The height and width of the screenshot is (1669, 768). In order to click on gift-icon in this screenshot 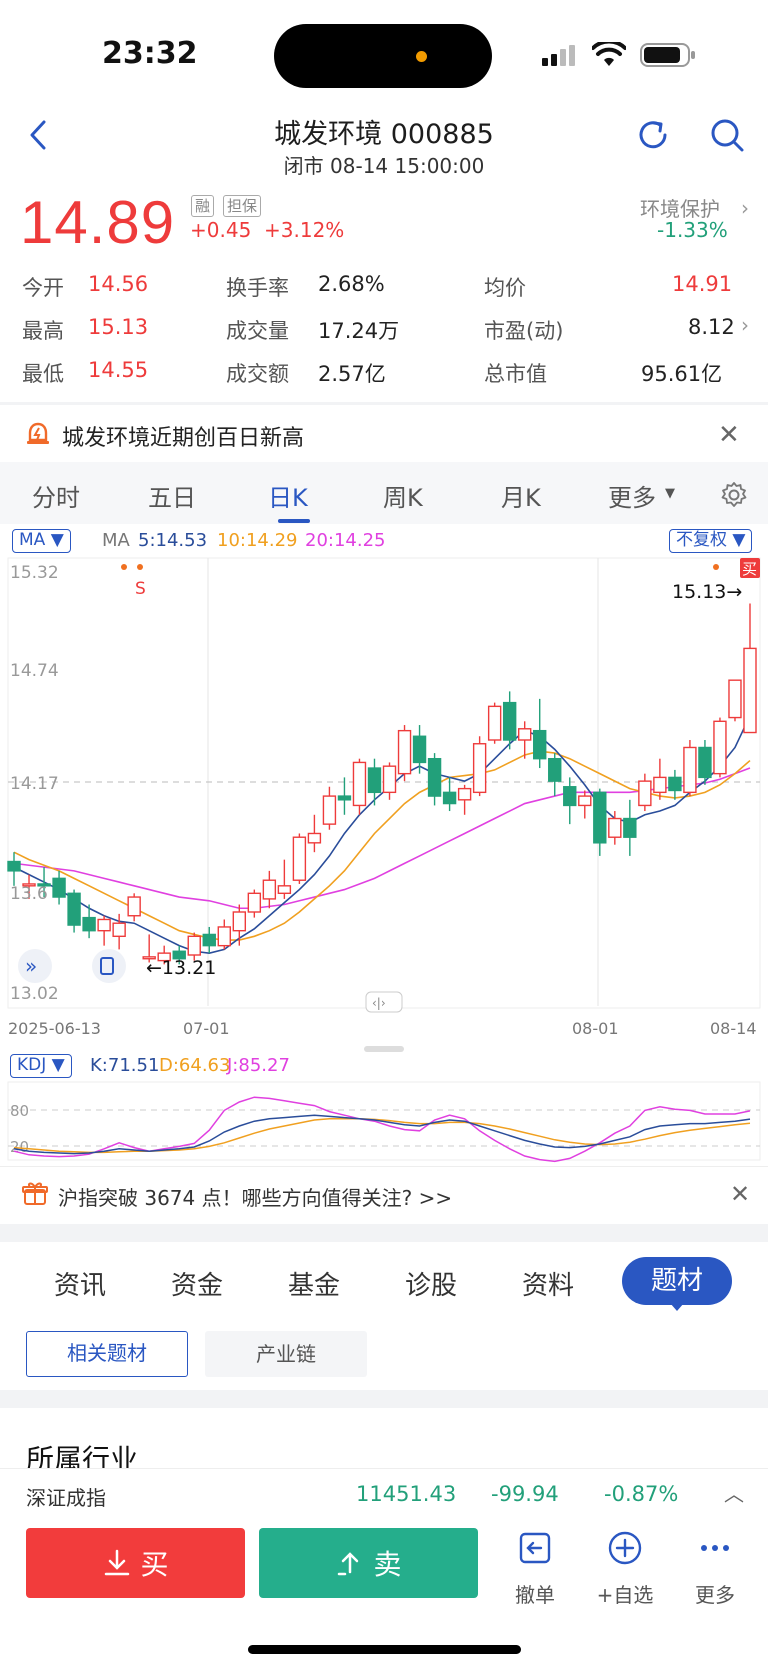, I will do `click(35, 1193)`.